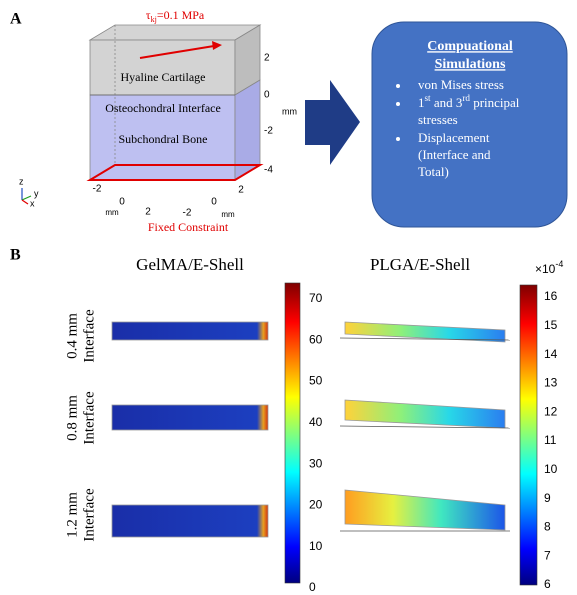 This screenshot has height=595, width=577. I want to click on y-tick-label: -2, so click(187, 213).